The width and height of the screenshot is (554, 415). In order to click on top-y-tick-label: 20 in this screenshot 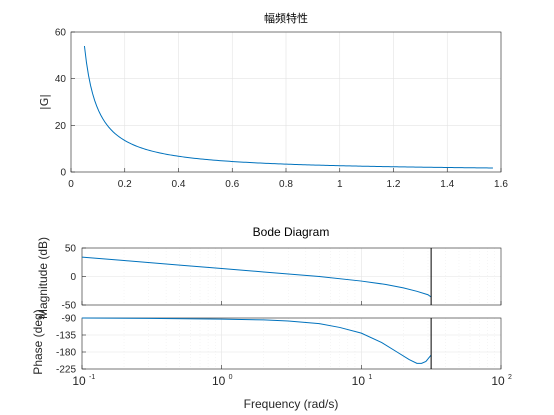, I will do `click(61, 126)`.